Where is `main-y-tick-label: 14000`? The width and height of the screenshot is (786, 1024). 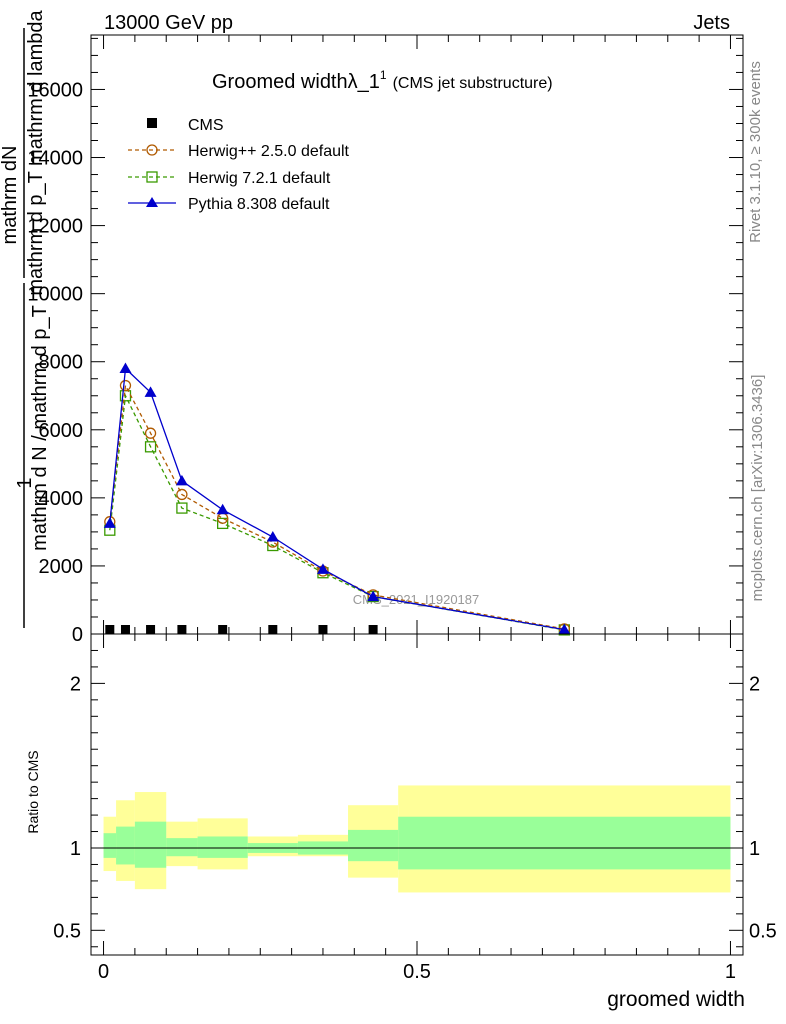 main-y-tick-label: 14000 is located at coordinates (55, 159).